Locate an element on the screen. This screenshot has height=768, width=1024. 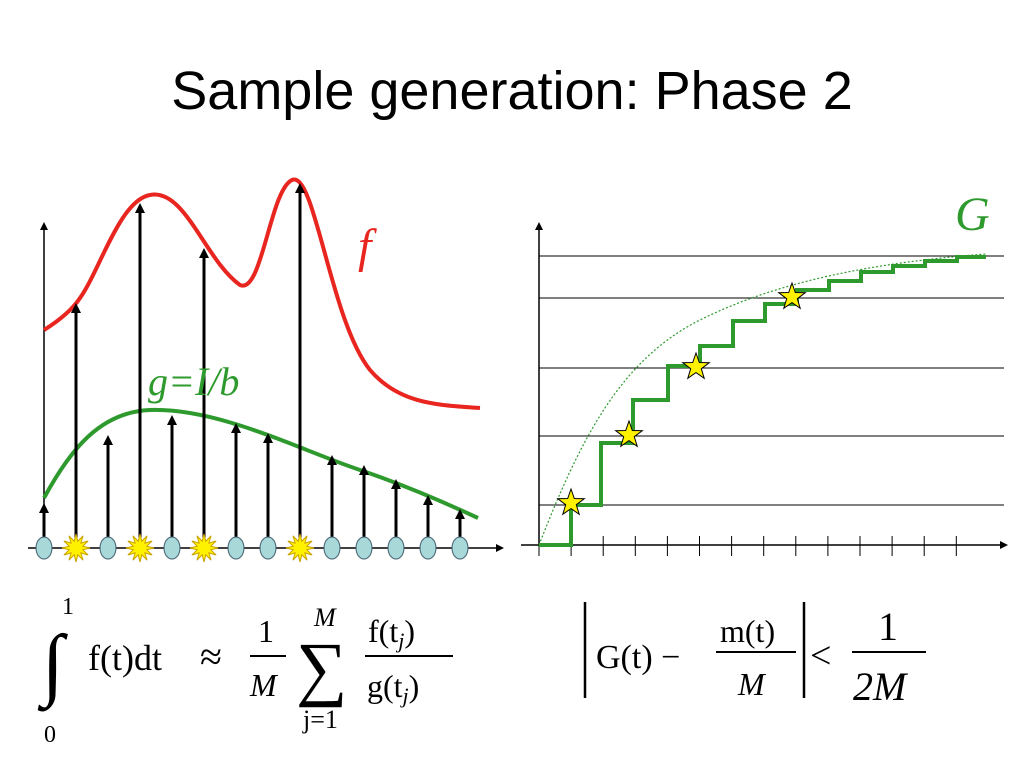
integrand: f(t)dt is located at coordinates (125, 658).